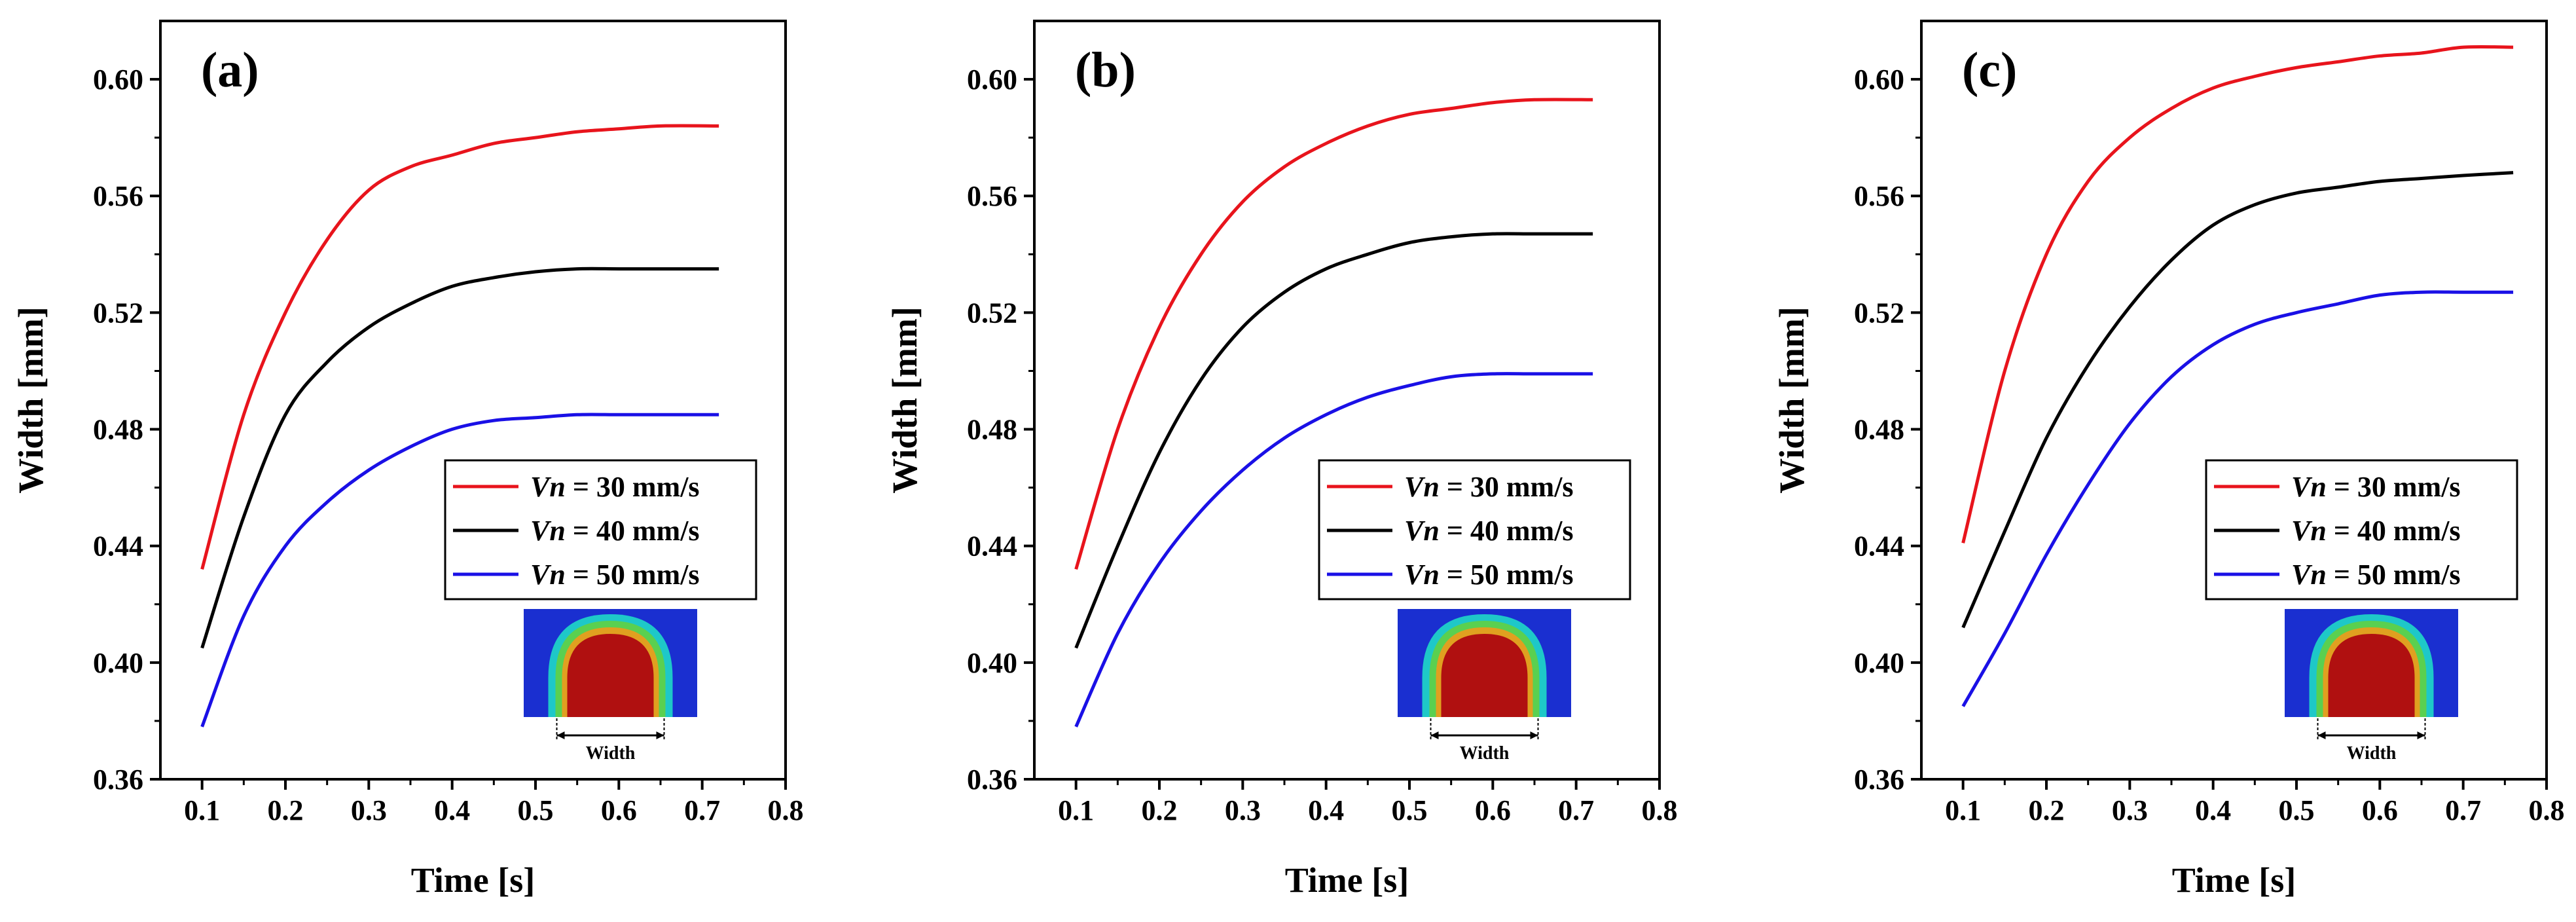 The image size is (2576, 922). Describe the element at coordinates (1989, 70) in the screenshot. I see `panel-label: (c)` at that location.